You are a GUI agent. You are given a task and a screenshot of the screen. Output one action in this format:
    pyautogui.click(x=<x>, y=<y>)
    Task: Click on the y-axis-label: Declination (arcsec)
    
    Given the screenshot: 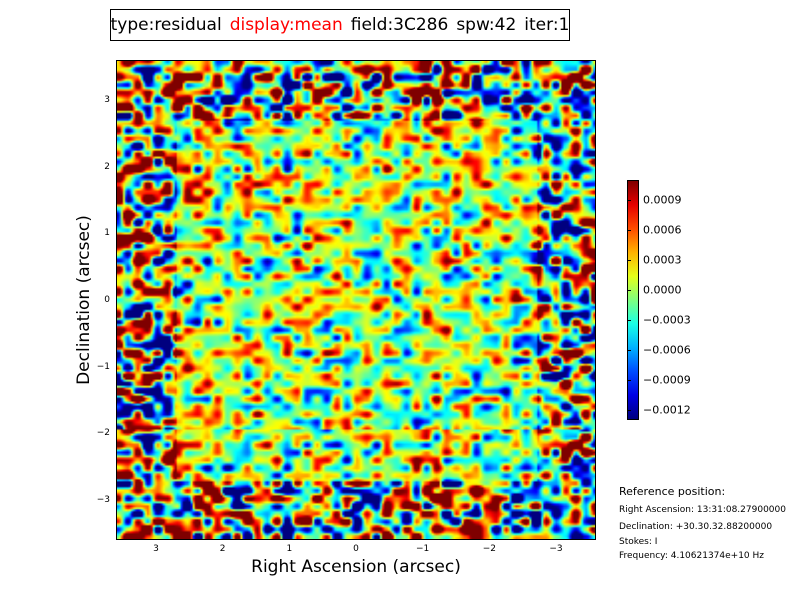 What is the action you would take?
    pyautogui.click(x=84, y=300)
    